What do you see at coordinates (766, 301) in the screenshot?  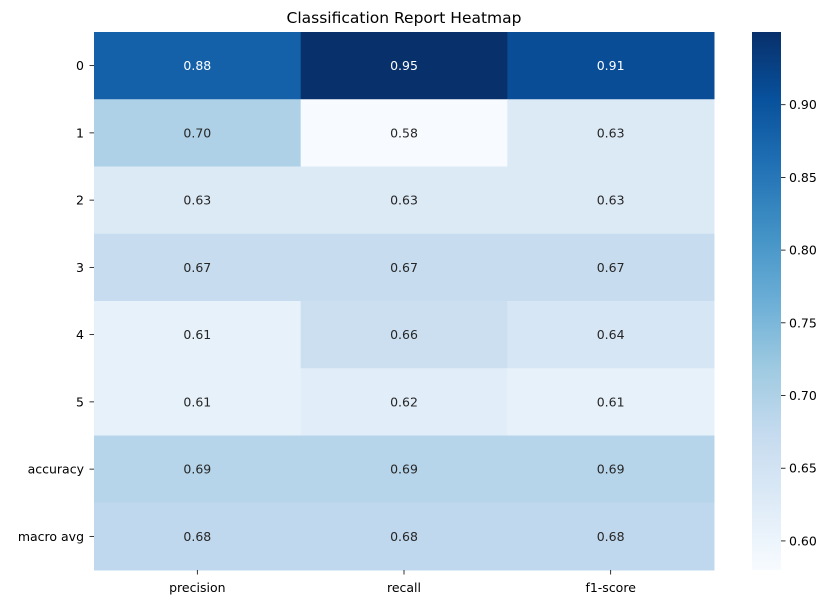 I see `colorbar-gradient` at bounding box center [766, 301].